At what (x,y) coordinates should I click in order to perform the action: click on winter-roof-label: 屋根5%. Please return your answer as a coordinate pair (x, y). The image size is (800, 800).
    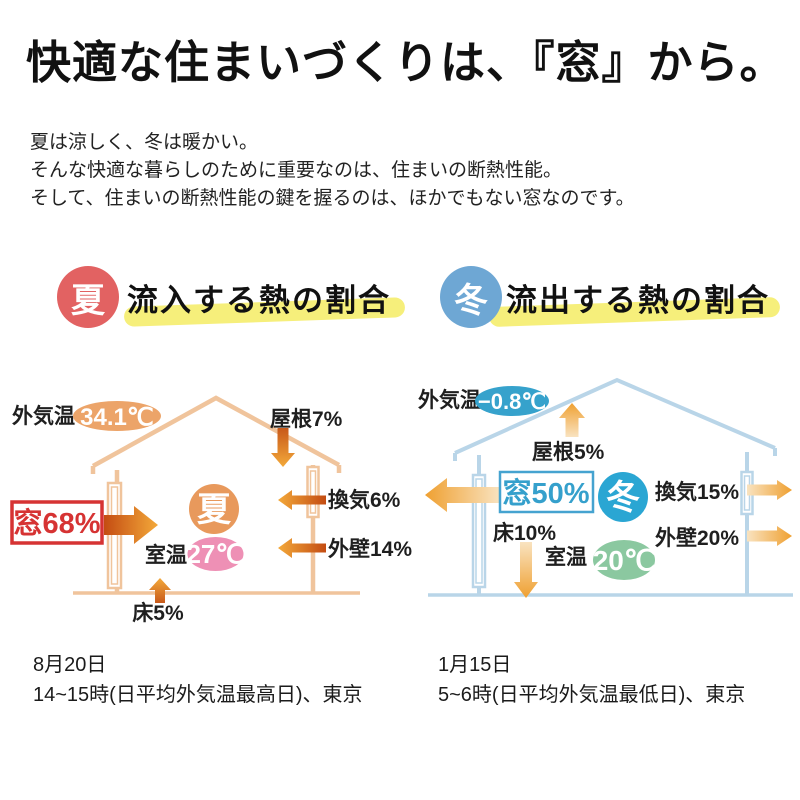
    Looking at the image, I should click on (568, 452).